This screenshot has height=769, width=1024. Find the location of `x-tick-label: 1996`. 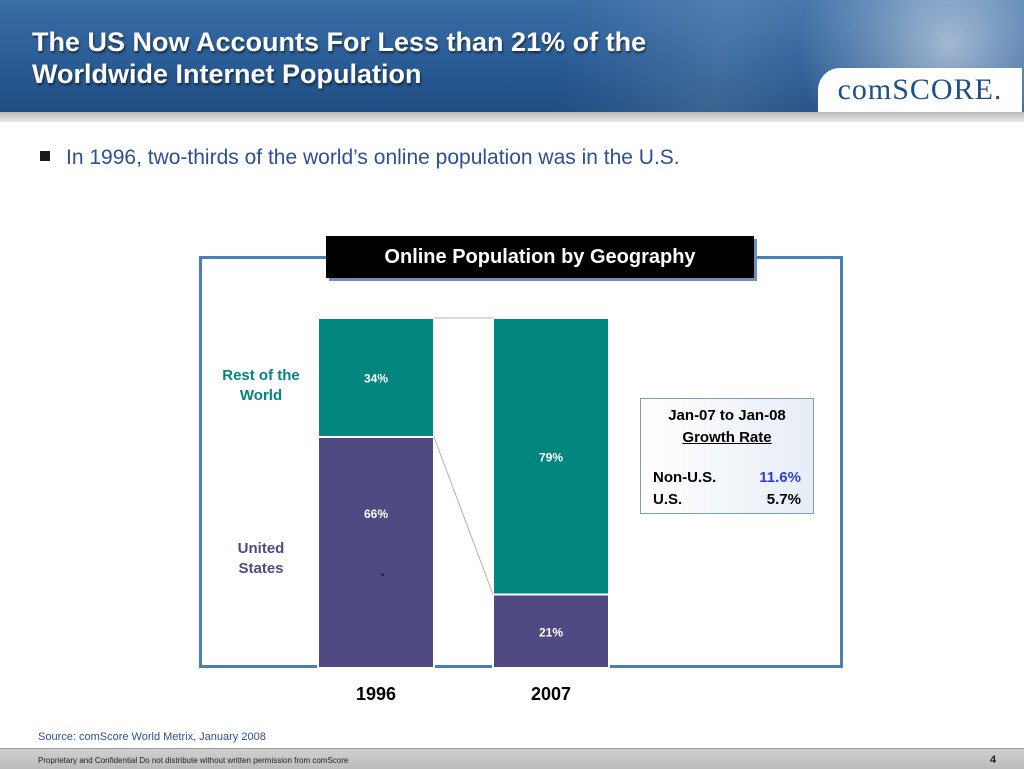

x-tick-label: 1996 is located at coordinates (376, 694).